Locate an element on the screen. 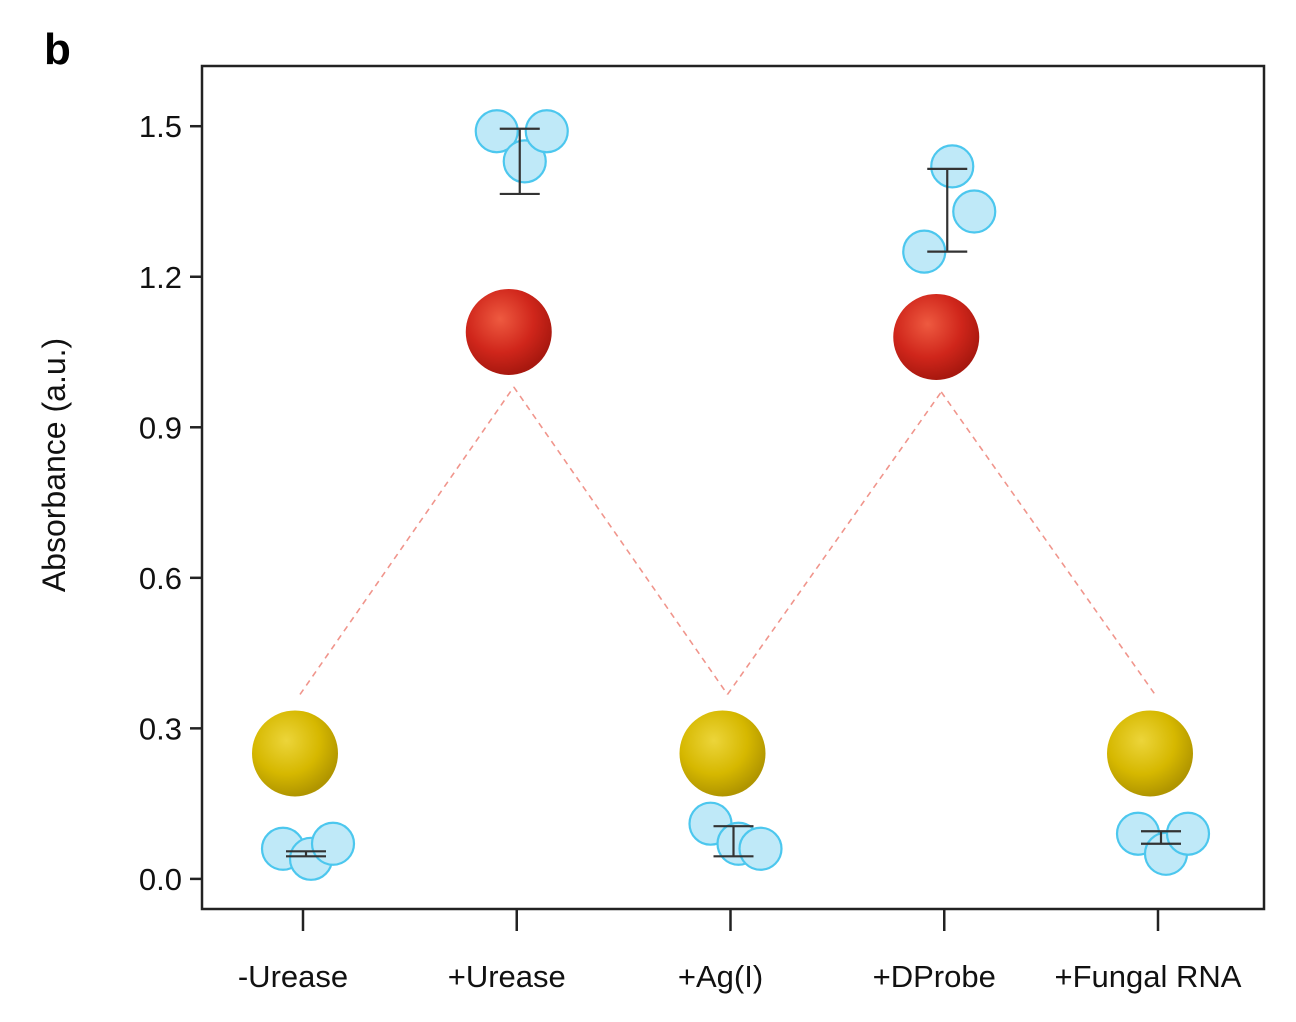 The image size is (1296, 1022). y-axis-label: Absorbance (a.u.) is located at coordinates (54, 465).